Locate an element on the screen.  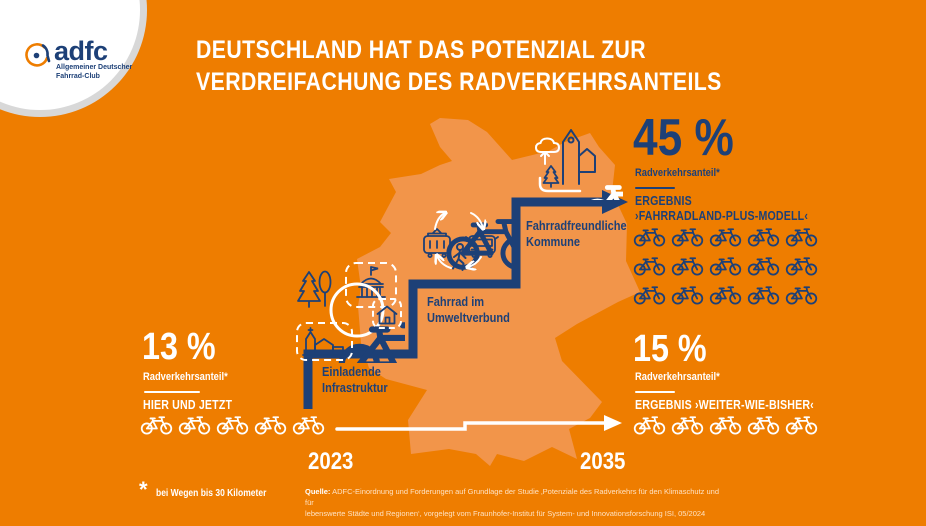
kommune-icons is located at coordinates (578, 164).